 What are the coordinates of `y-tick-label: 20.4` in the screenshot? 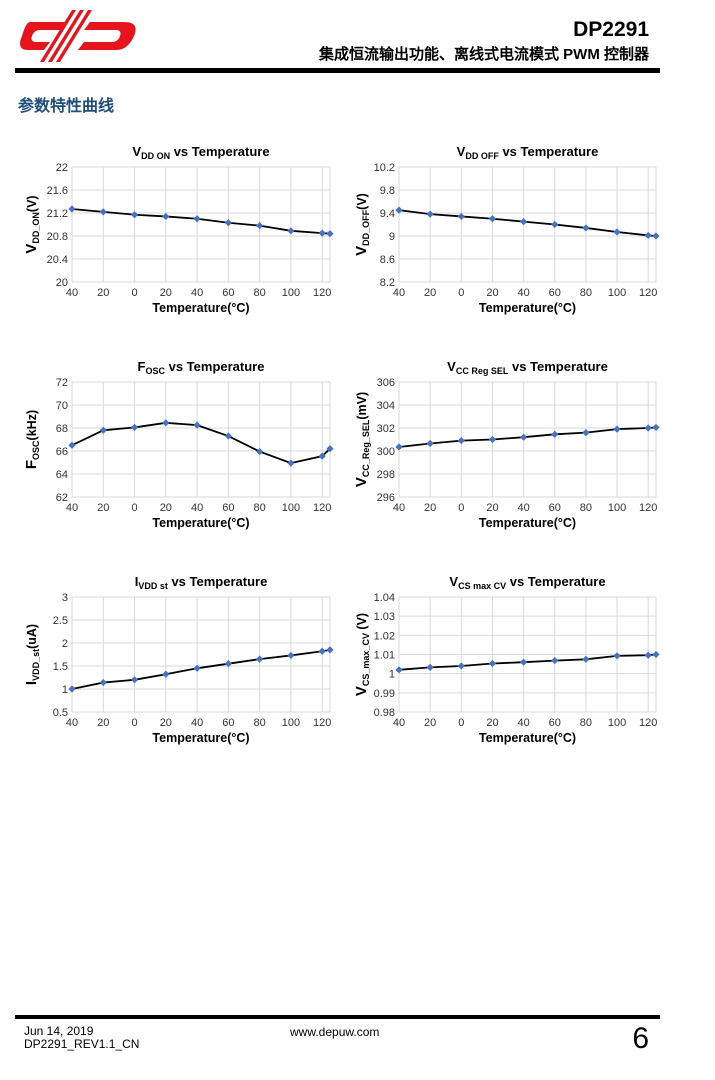 It's located at (57, 260).